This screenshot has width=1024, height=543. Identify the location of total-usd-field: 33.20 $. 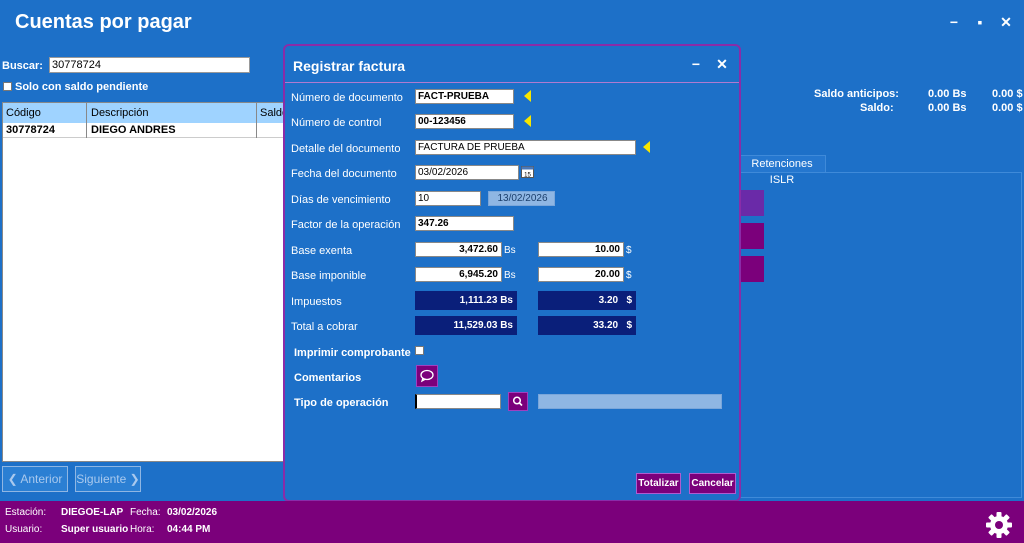
(587, 325).